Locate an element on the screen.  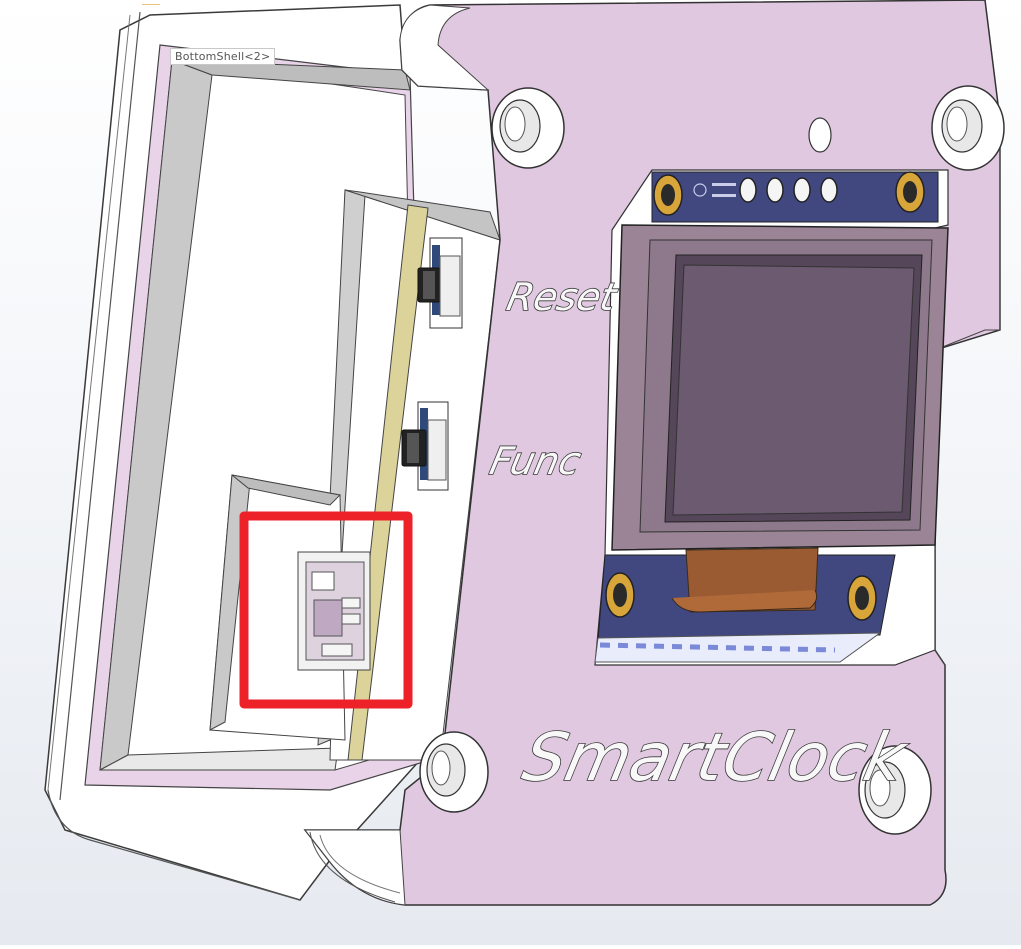
component-tooltip: BottomShell<2> is located at coordinates (223, 56).